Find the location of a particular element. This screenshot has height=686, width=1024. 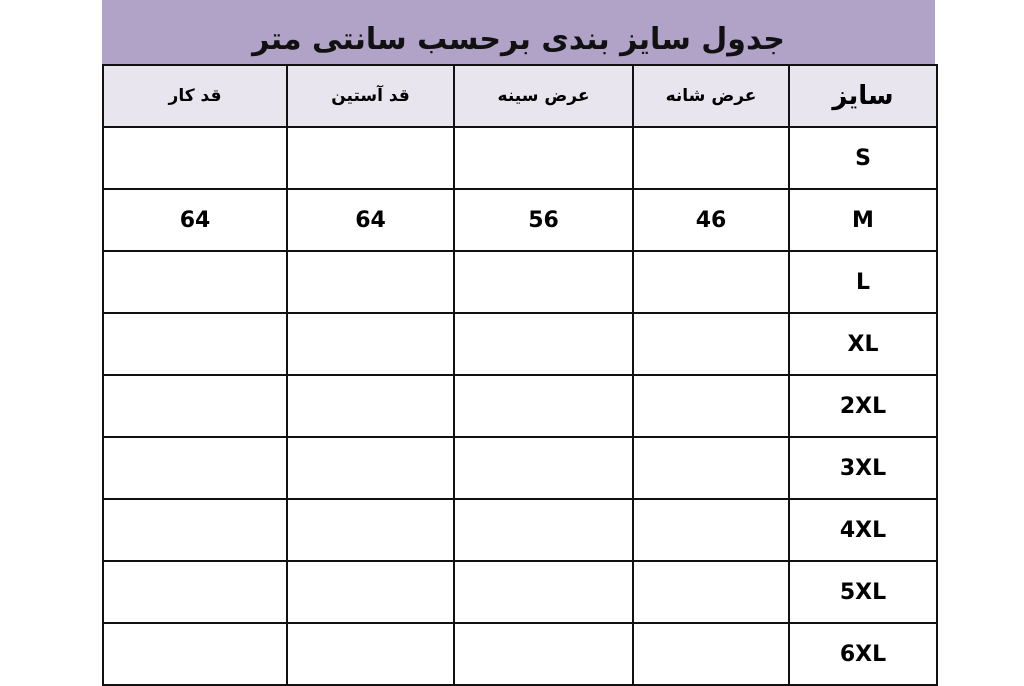

table-row: XL is located at coordinates (520, 344).